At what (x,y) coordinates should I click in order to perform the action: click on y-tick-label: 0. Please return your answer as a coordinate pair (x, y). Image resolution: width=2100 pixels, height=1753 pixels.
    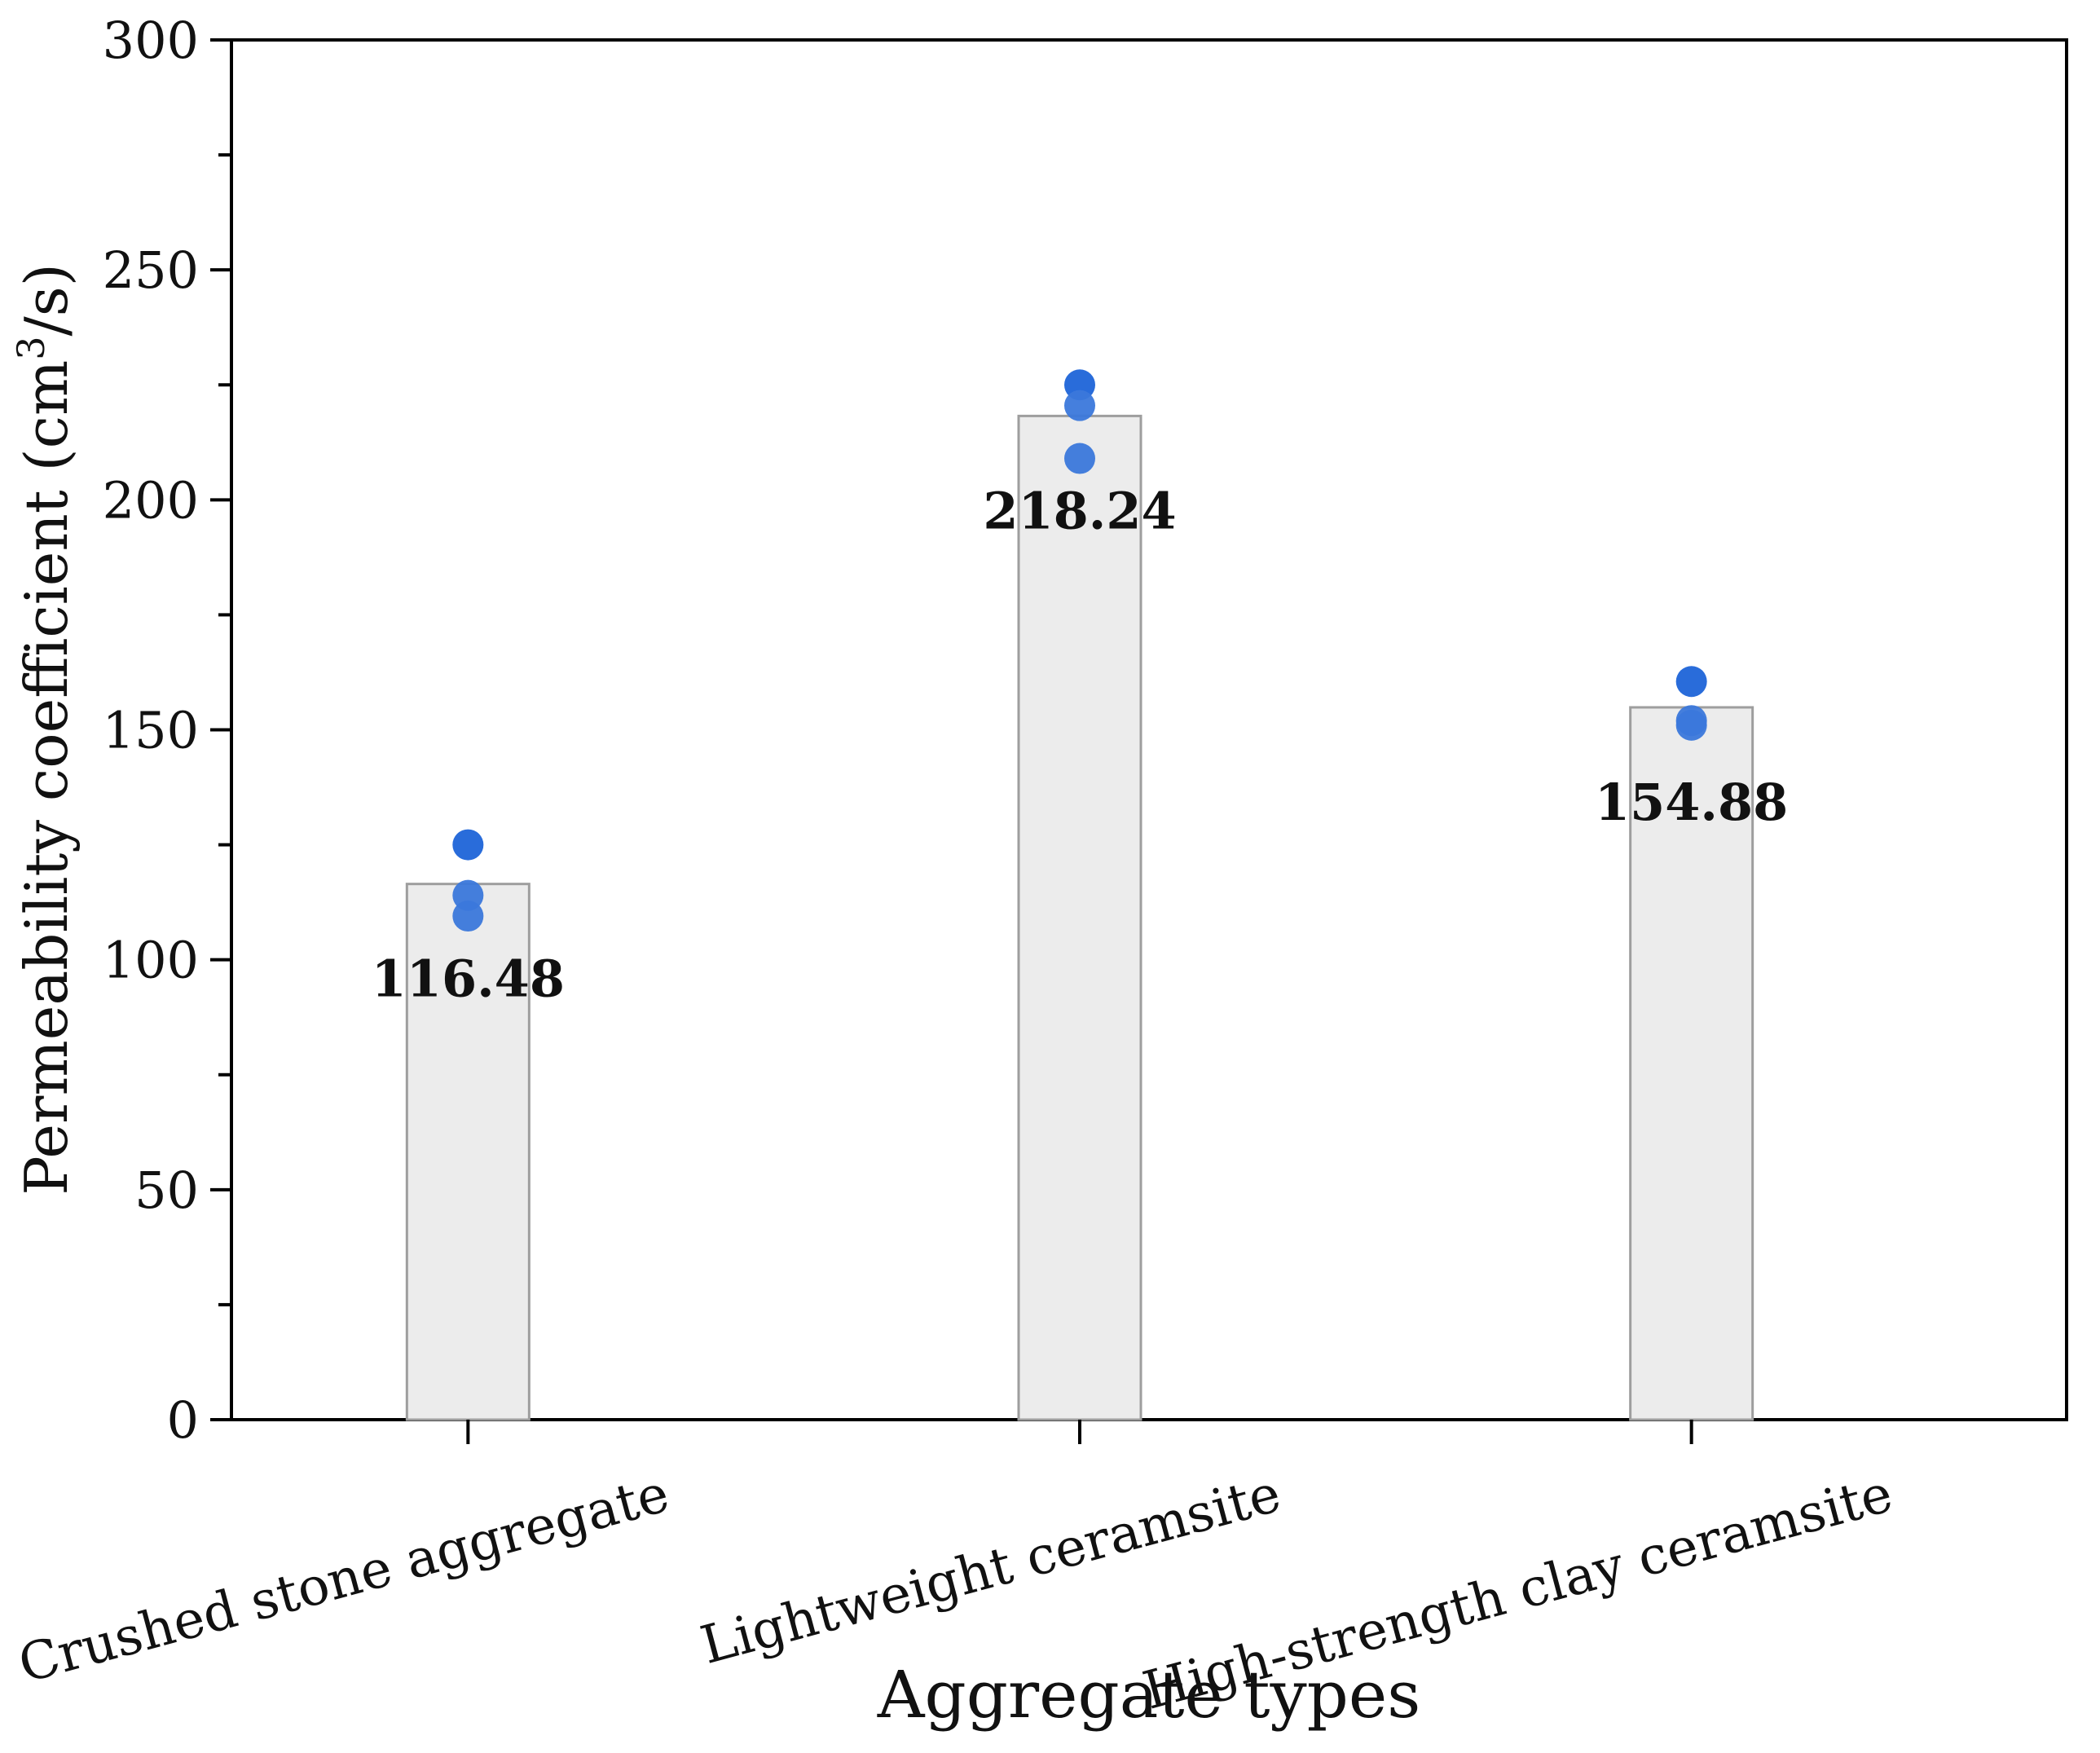
    Looking at the image, I should click on (183, 1420).